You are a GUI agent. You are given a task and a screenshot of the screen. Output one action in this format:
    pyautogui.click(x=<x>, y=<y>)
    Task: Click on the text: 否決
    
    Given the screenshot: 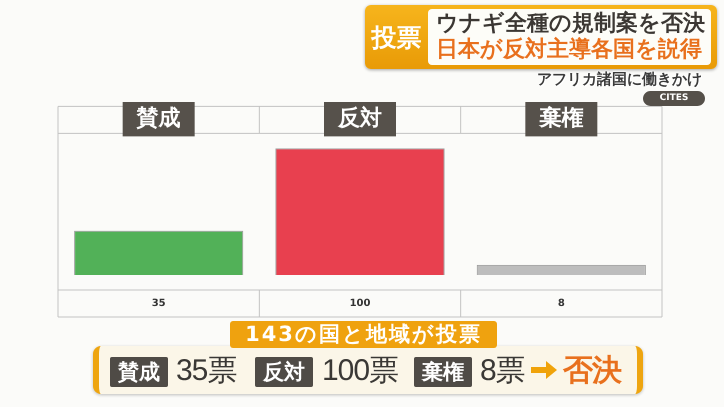 What is the action you would take?
    pyautogui.click(x=592, y=370)
    